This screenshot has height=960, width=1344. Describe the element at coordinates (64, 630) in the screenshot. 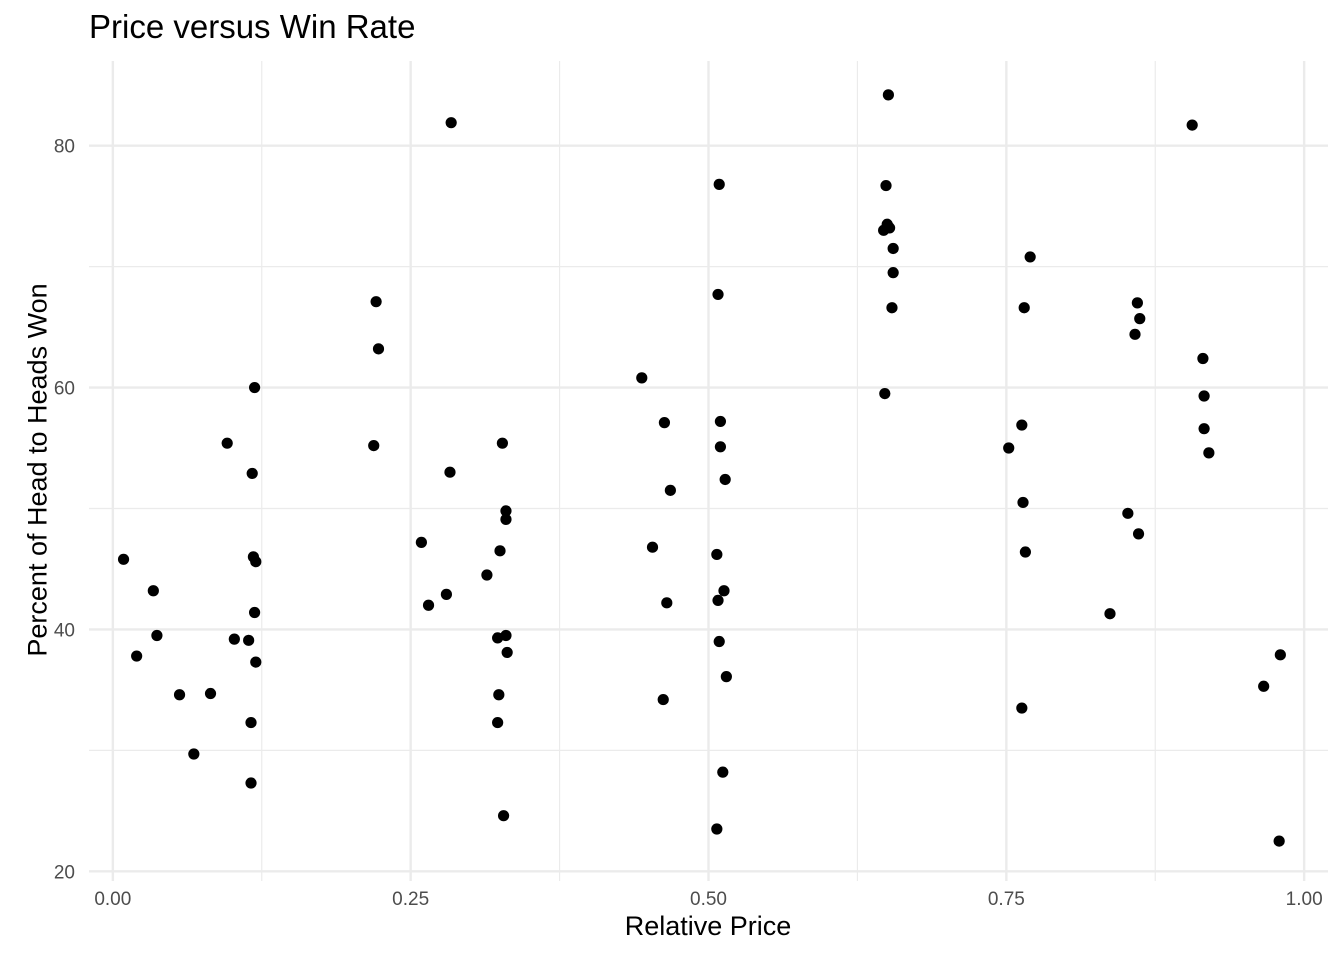

I see `y-tick-label: 40` at that location.